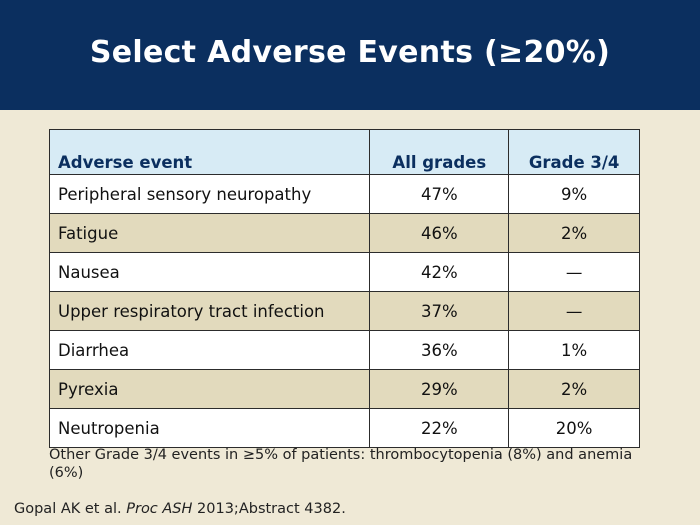 This screenshot has height=525, width=700. I want to click on all-grades-cell: 36%, so click(439, 350).